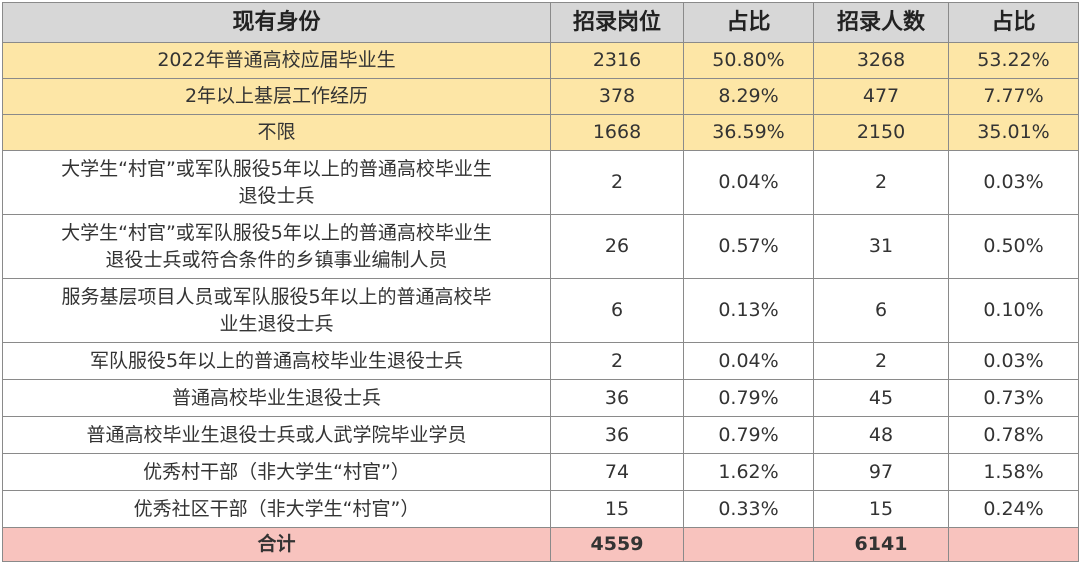  Describe the element at coordinates (1013, 544) in the screenshot. I see `total-people-pct` at that location.